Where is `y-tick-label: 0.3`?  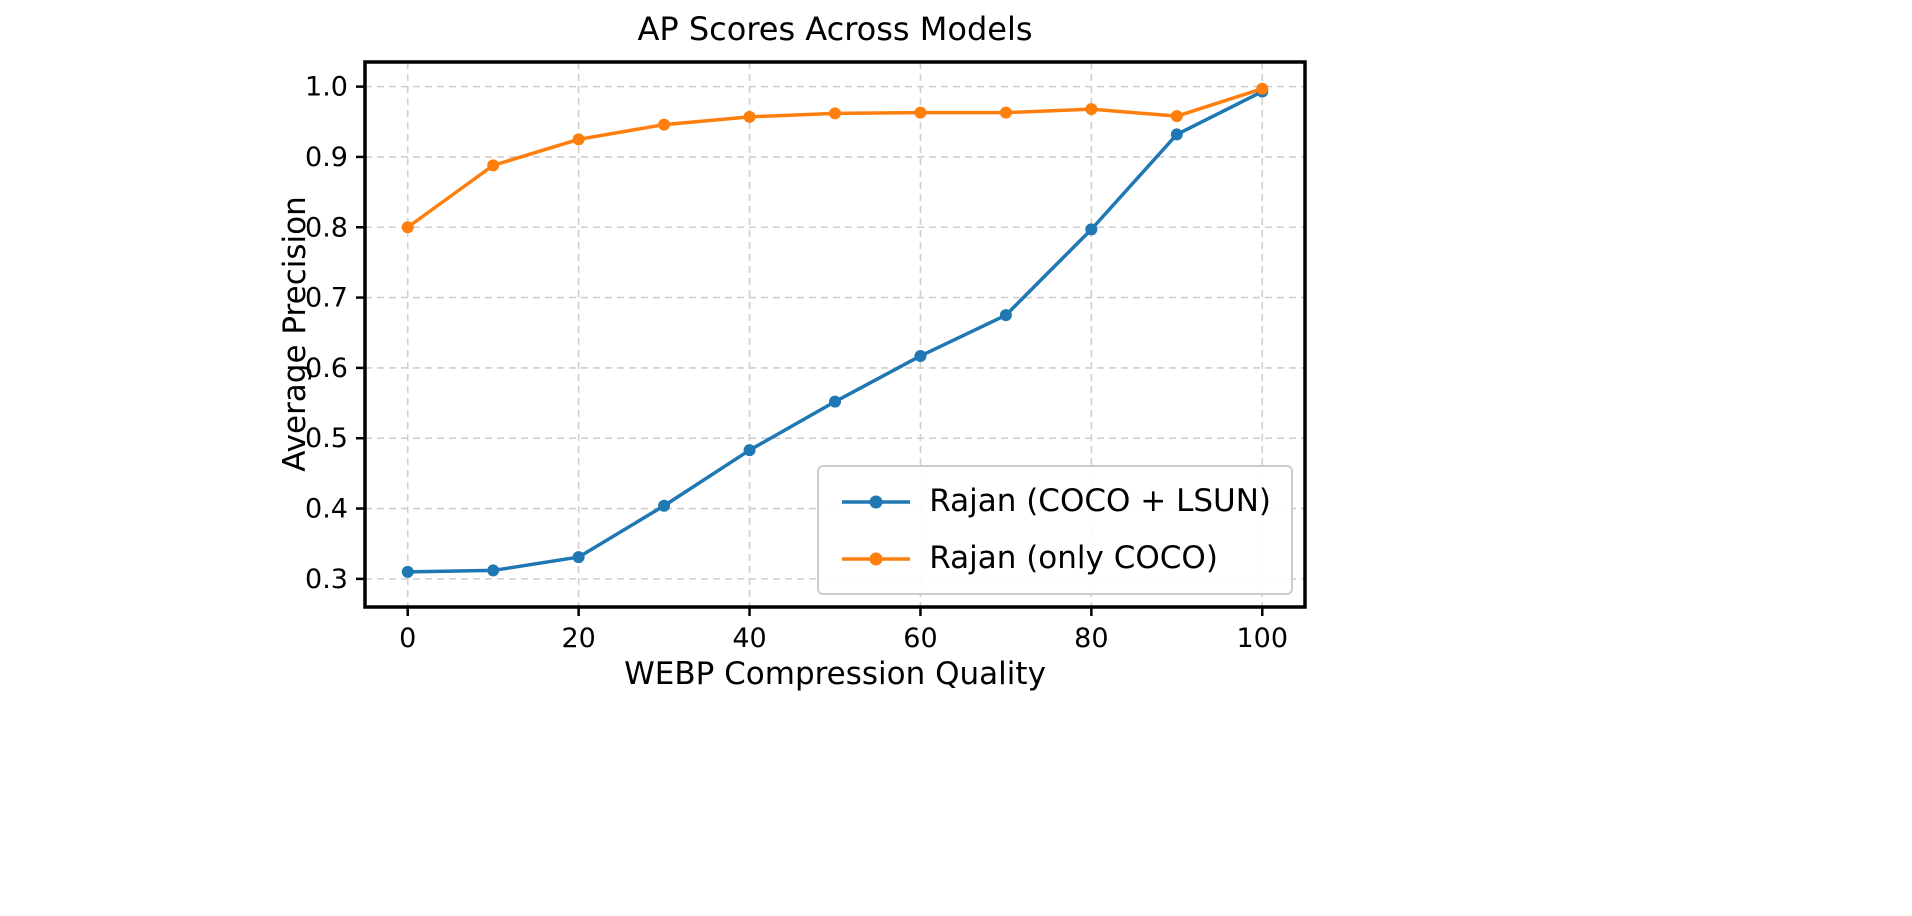 y-tick-label: 0.3 is located at coordinates (326, 579).